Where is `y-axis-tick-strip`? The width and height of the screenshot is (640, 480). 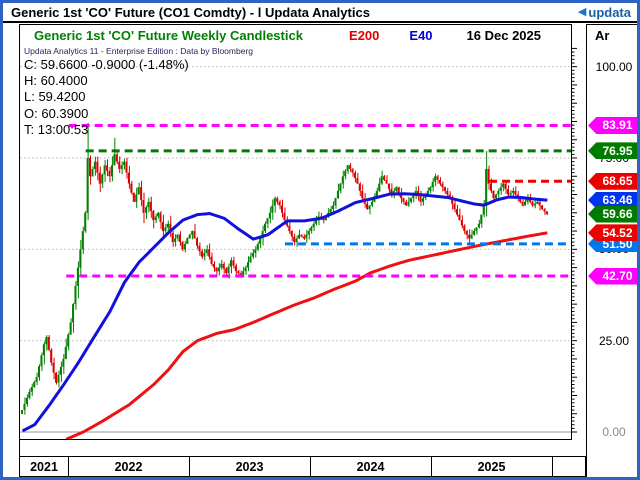
y-axis-tick-strip is located at coordinates (579, 242).